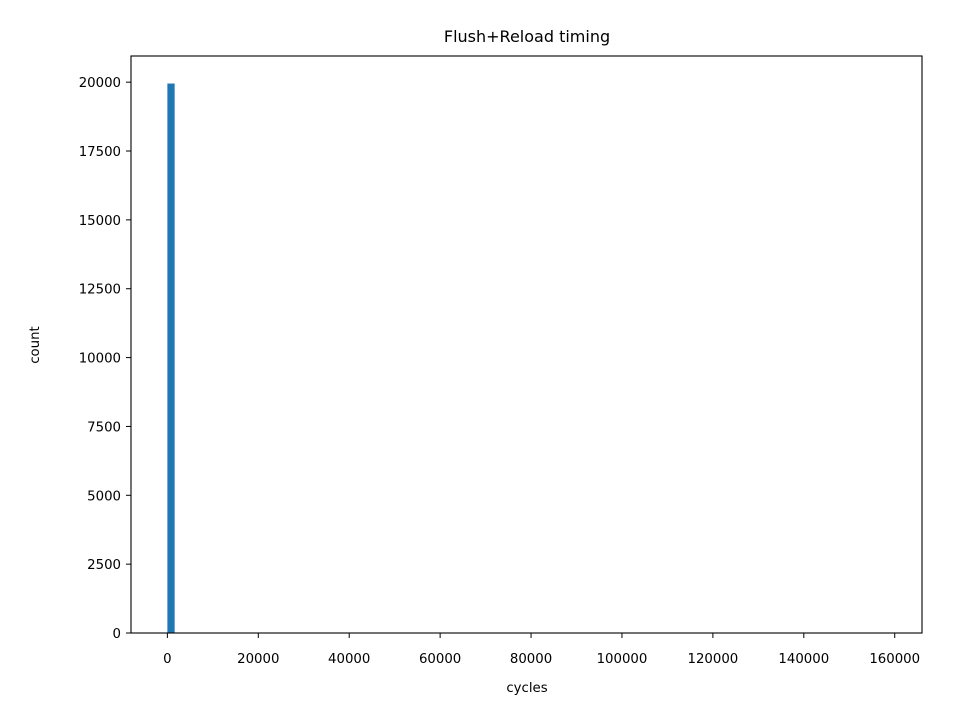 Image resolution: width=960 pixels, height=720 pixels. What do you see at coordinates (104, 427) in the screenshot?
I see `y-tick-label: 7500` at bounding box center [104, 427].